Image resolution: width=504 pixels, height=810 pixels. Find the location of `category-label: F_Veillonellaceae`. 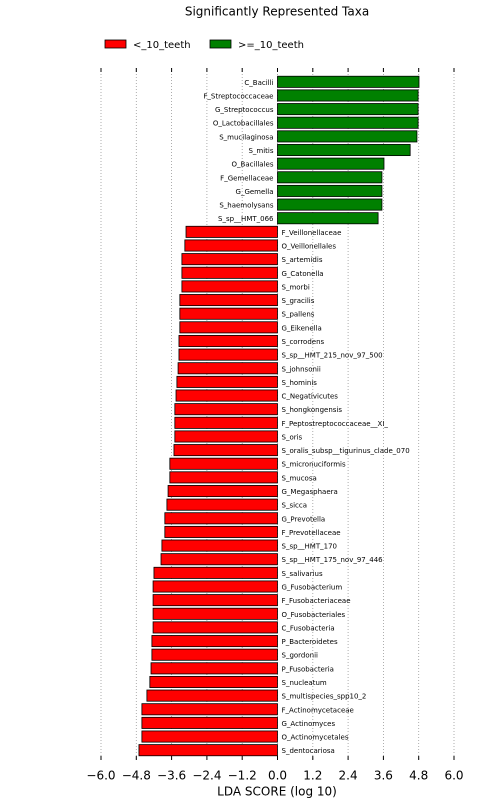

category-label: F_Veillonellaceae is located at coordinates (312, 233).